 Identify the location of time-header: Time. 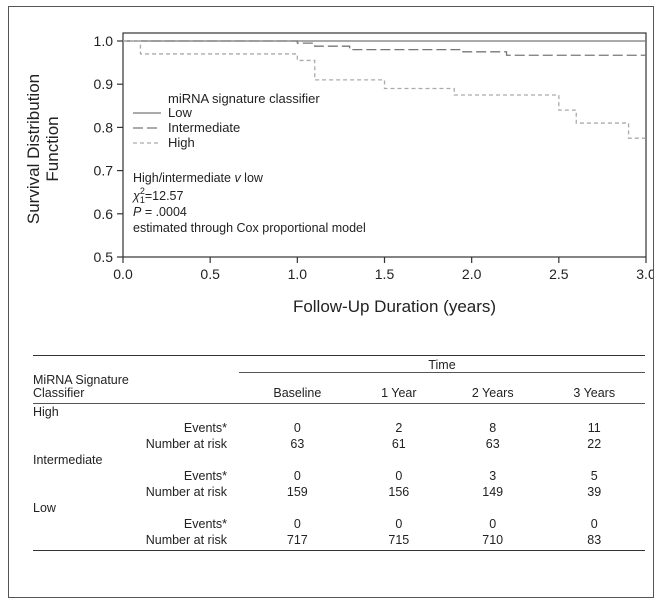
(339, 364).